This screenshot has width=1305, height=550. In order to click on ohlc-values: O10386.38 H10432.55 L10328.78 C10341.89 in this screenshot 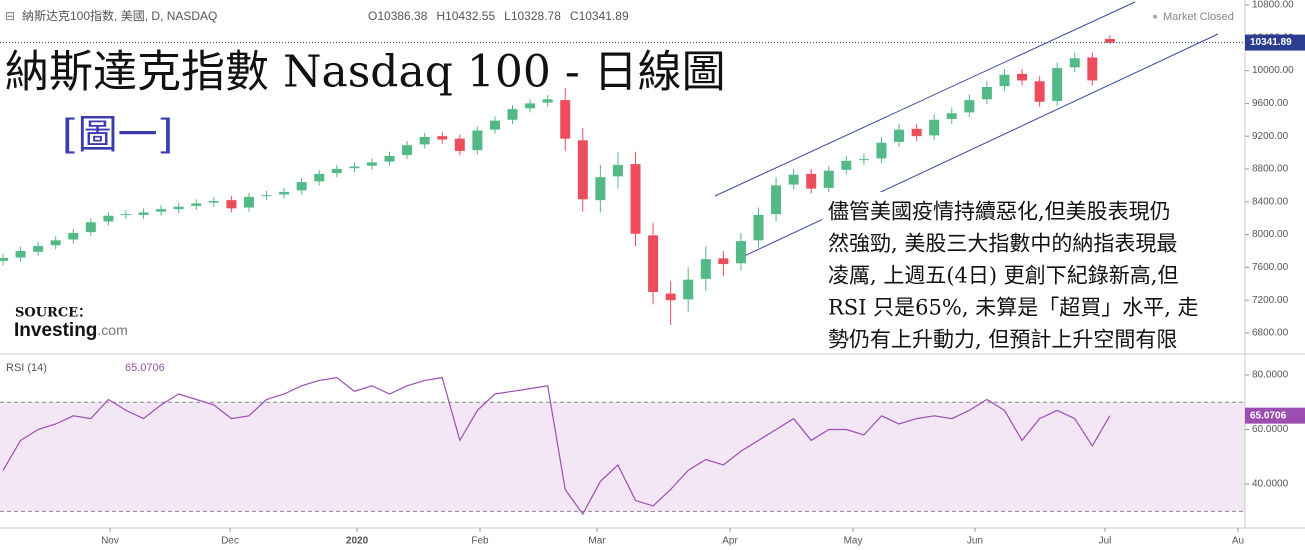, I will do `click(498, 16)`.